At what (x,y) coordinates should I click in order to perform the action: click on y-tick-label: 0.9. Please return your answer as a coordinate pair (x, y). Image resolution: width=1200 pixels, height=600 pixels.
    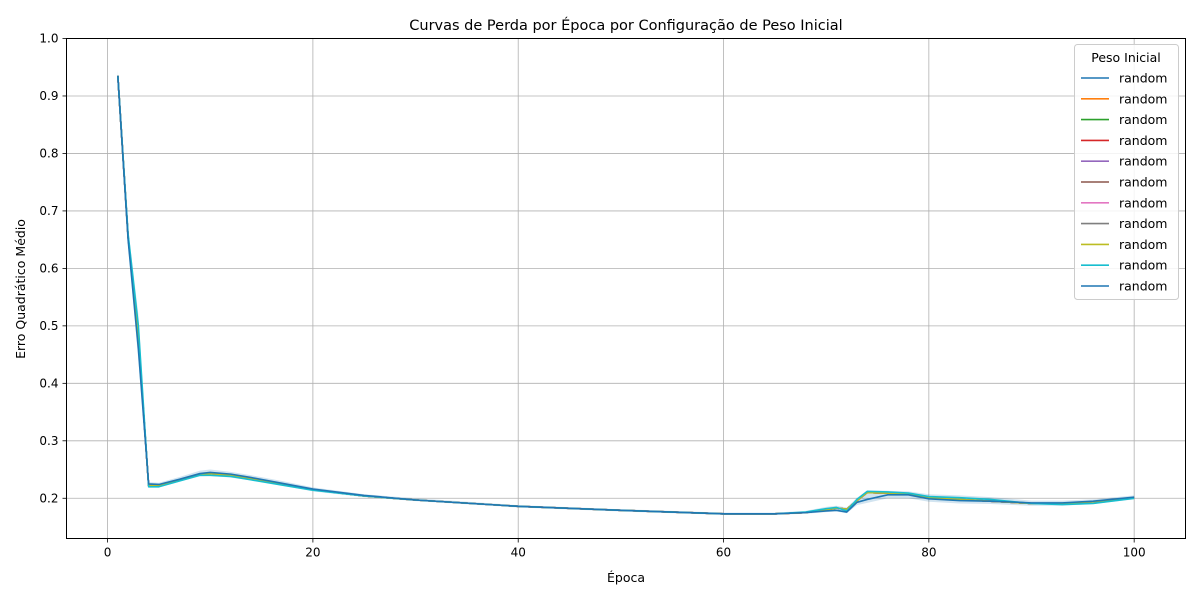
    Looking at the image, I should click on (48, 96).